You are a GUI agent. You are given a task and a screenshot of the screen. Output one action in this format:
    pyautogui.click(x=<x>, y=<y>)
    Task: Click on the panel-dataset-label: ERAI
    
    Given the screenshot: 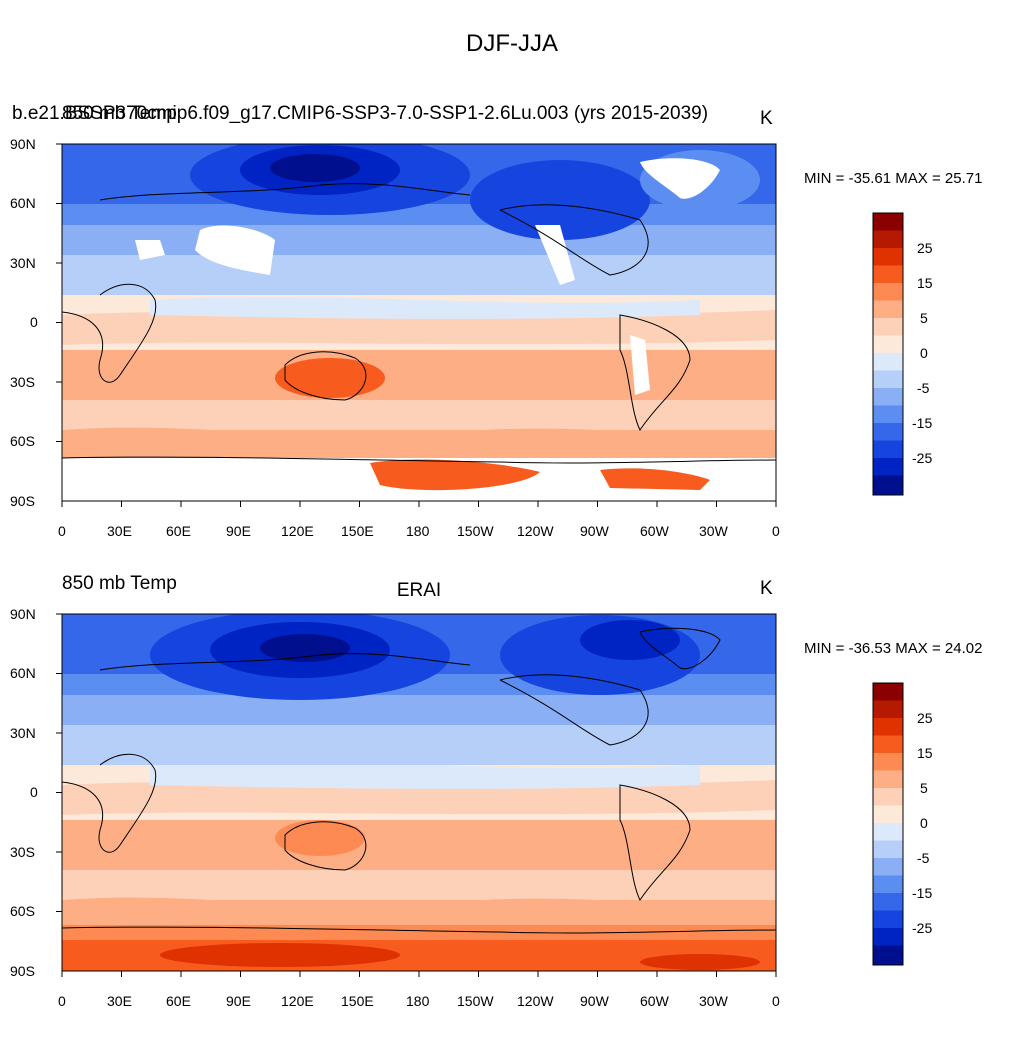 What is the action you would take?
    pyautogui.click(x=419, y=590)
    